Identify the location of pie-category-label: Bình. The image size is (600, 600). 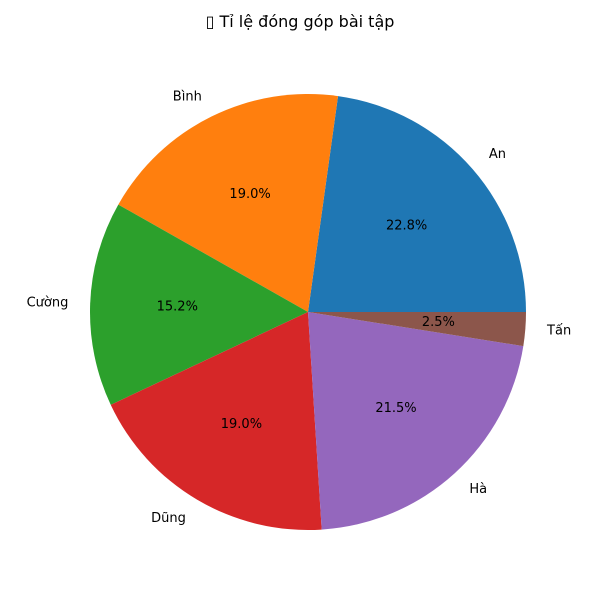
(187, 96).